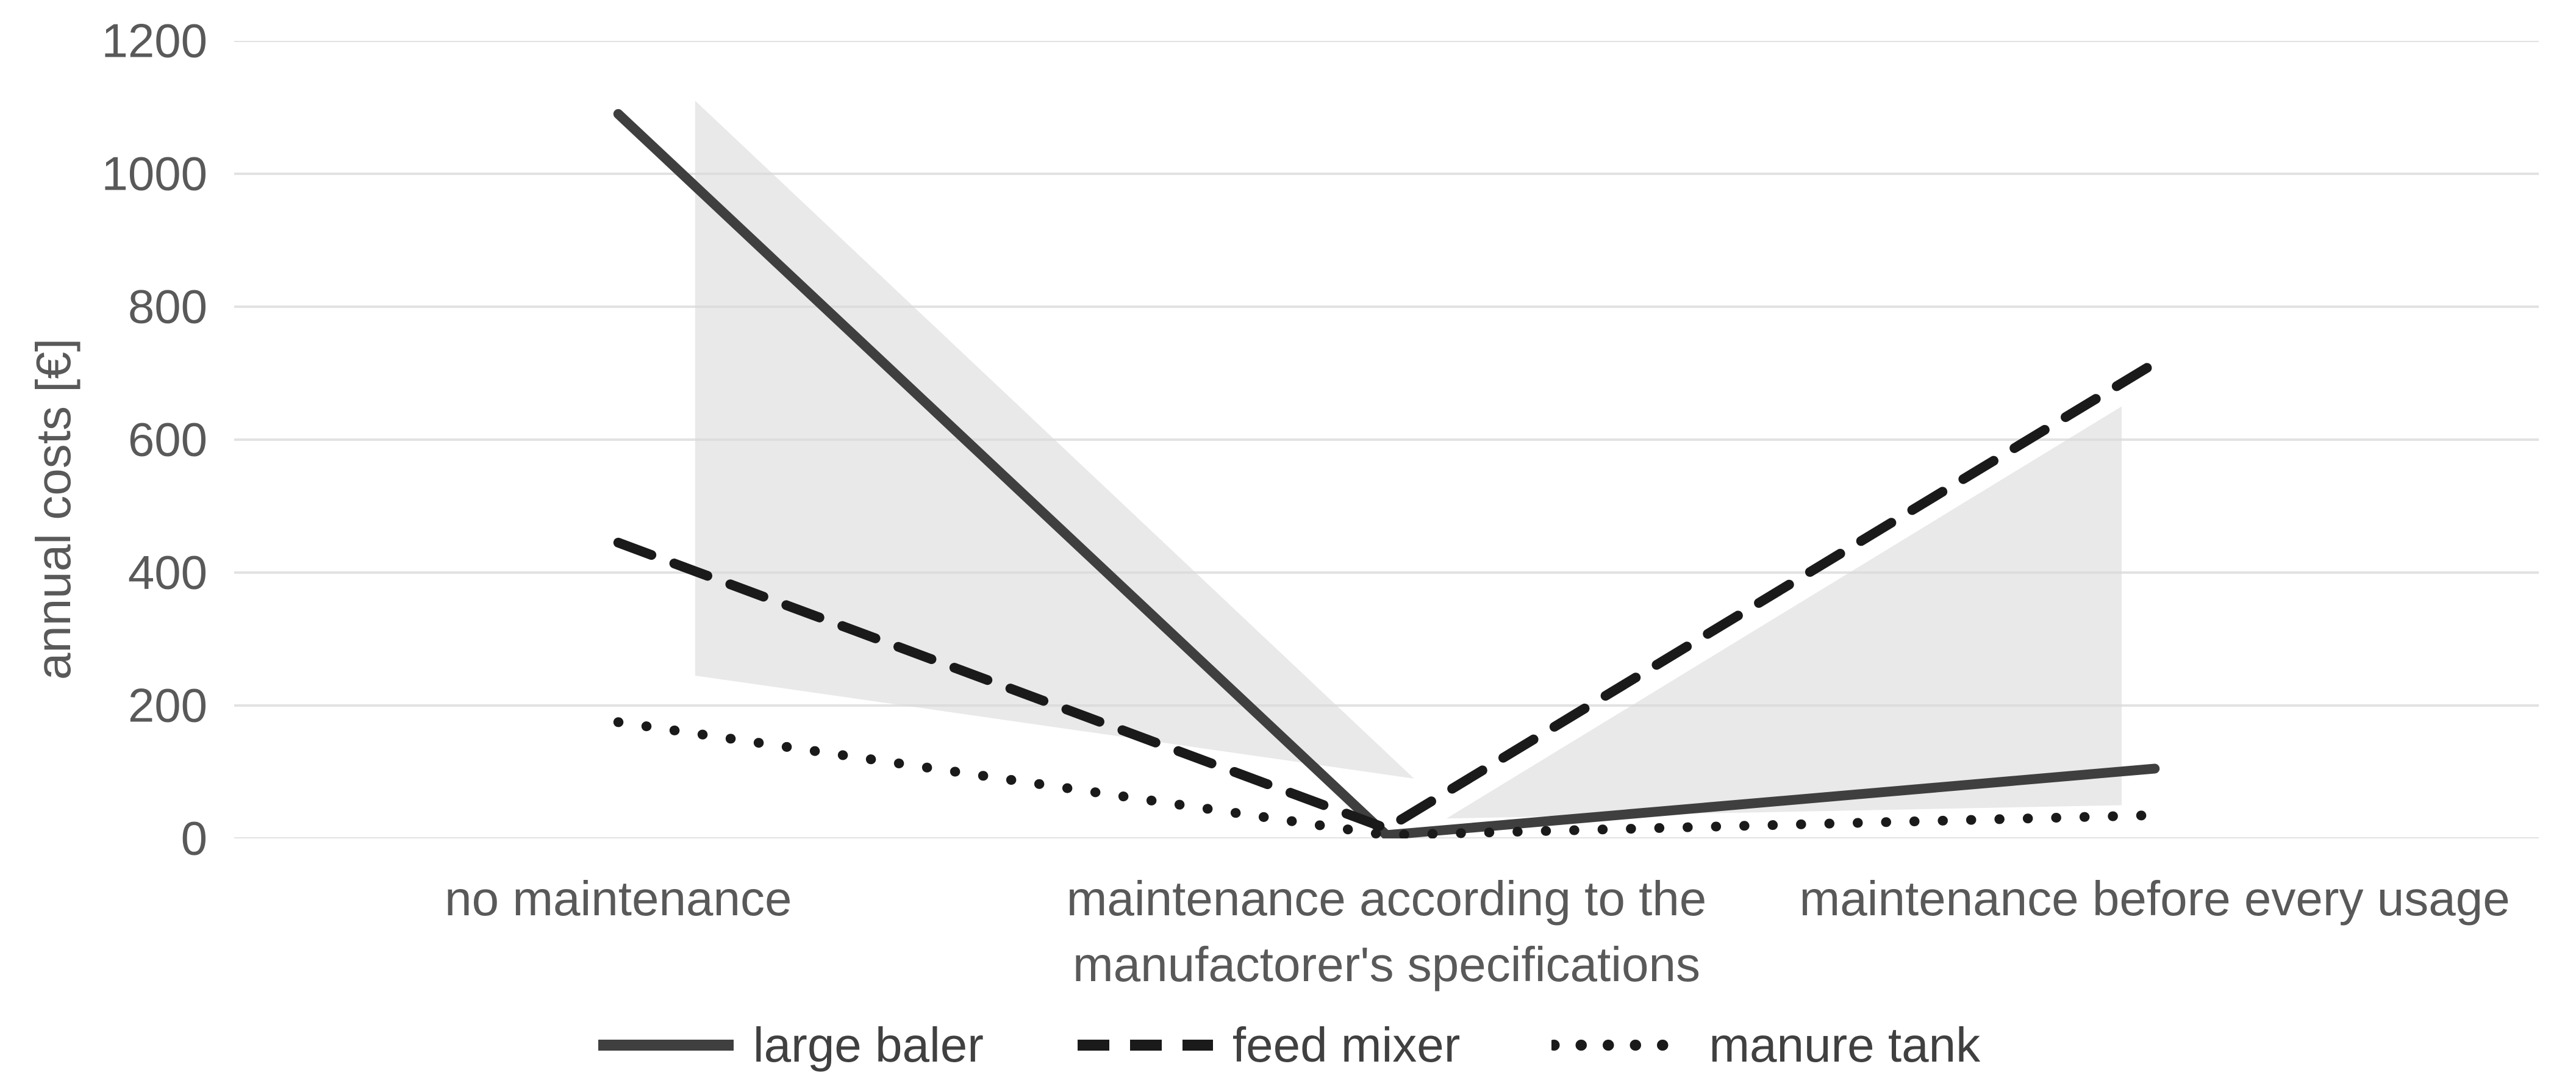 The width and height of the screenshot is (2576, 1086). What do you see at coordinates (618, 898) in the screenshot?
I see `x-category-label-1: no maintenance` at bounding box center [618, 898].